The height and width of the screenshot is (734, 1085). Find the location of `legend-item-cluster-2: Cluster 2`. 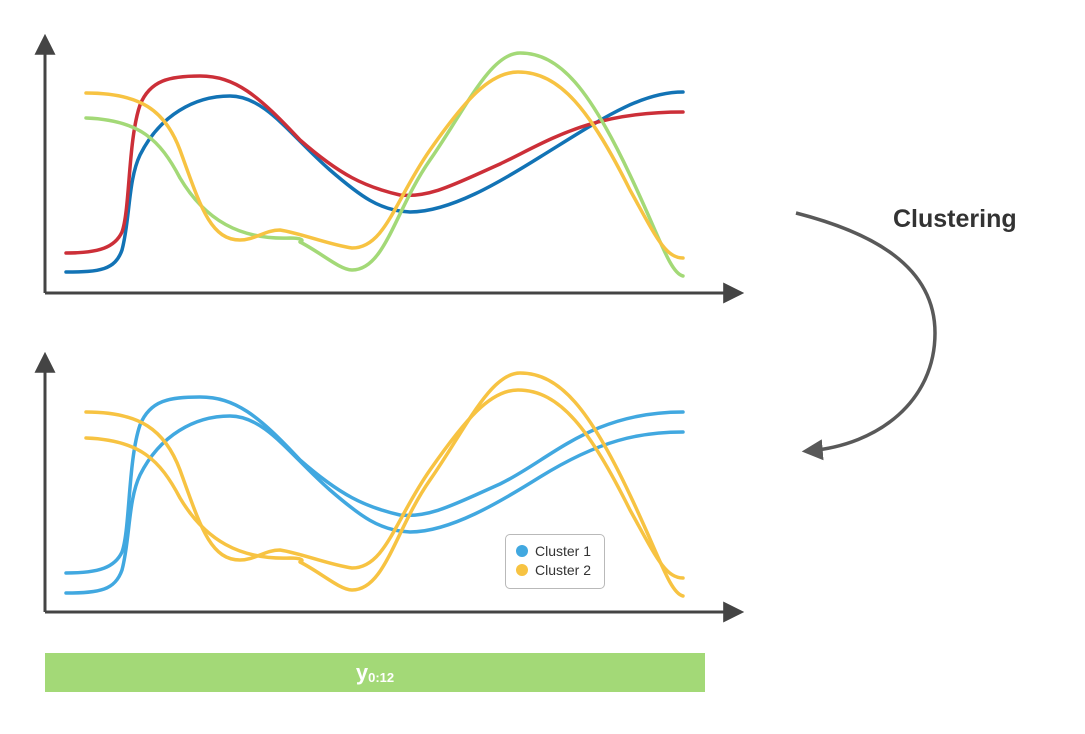

legend-item-cluster-2: Cluster 2 is located at coordinates (553, 570).